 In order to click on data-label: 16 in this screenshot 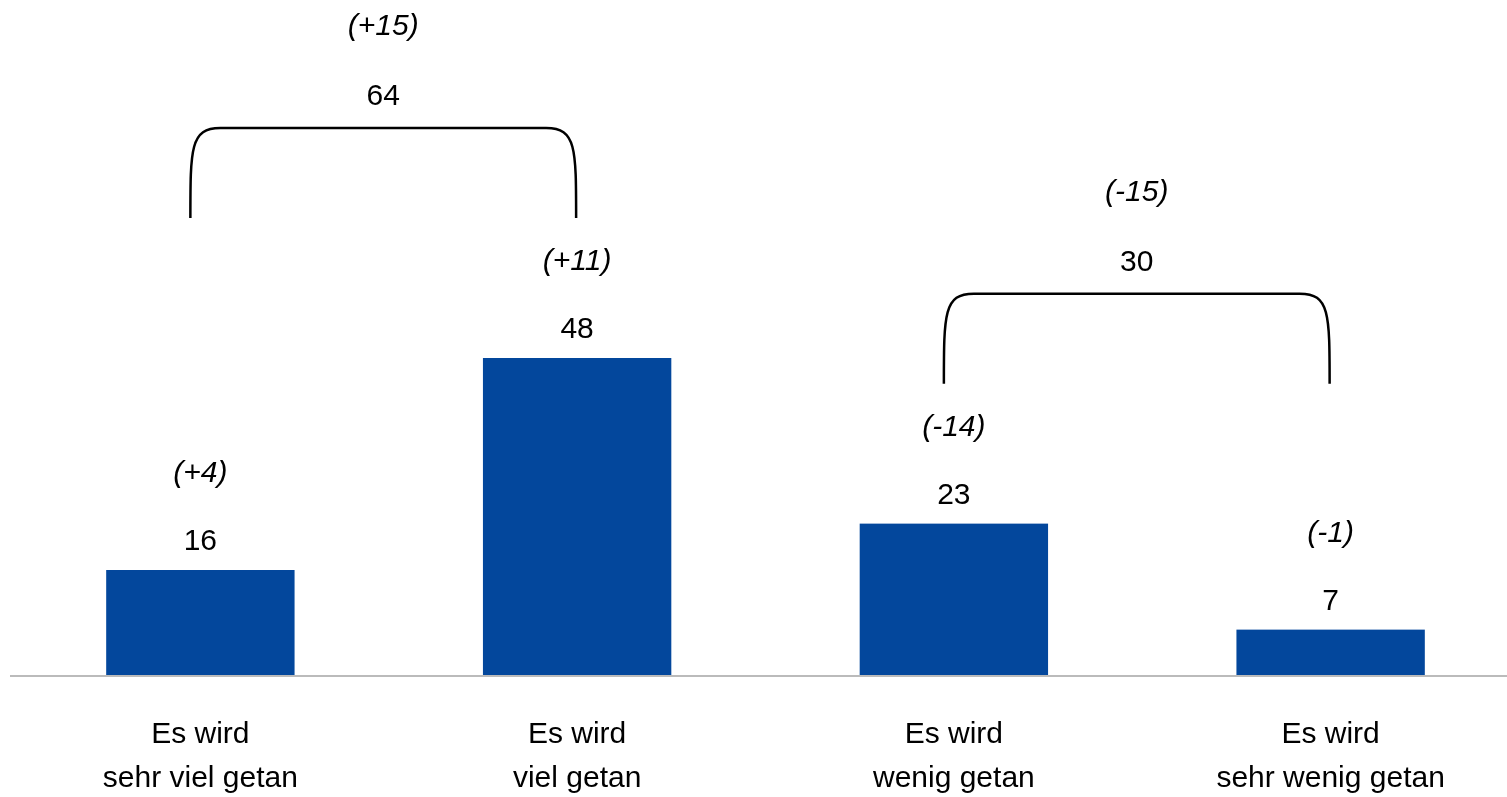, I will do `click(200, 539)`.